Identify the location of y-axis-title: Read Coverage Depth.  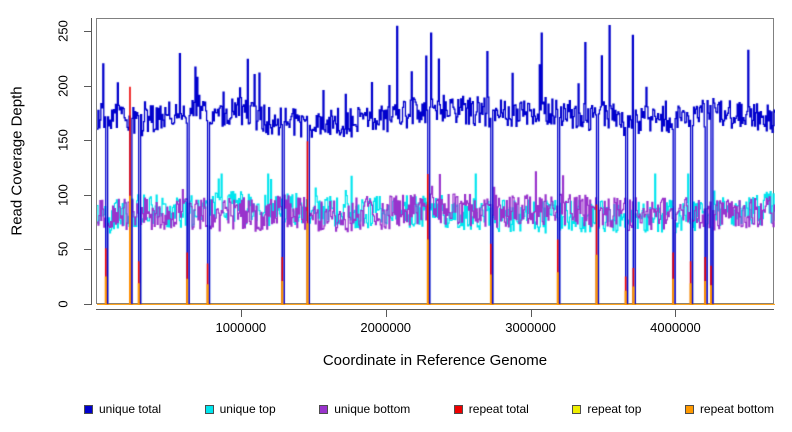
(17, 161).